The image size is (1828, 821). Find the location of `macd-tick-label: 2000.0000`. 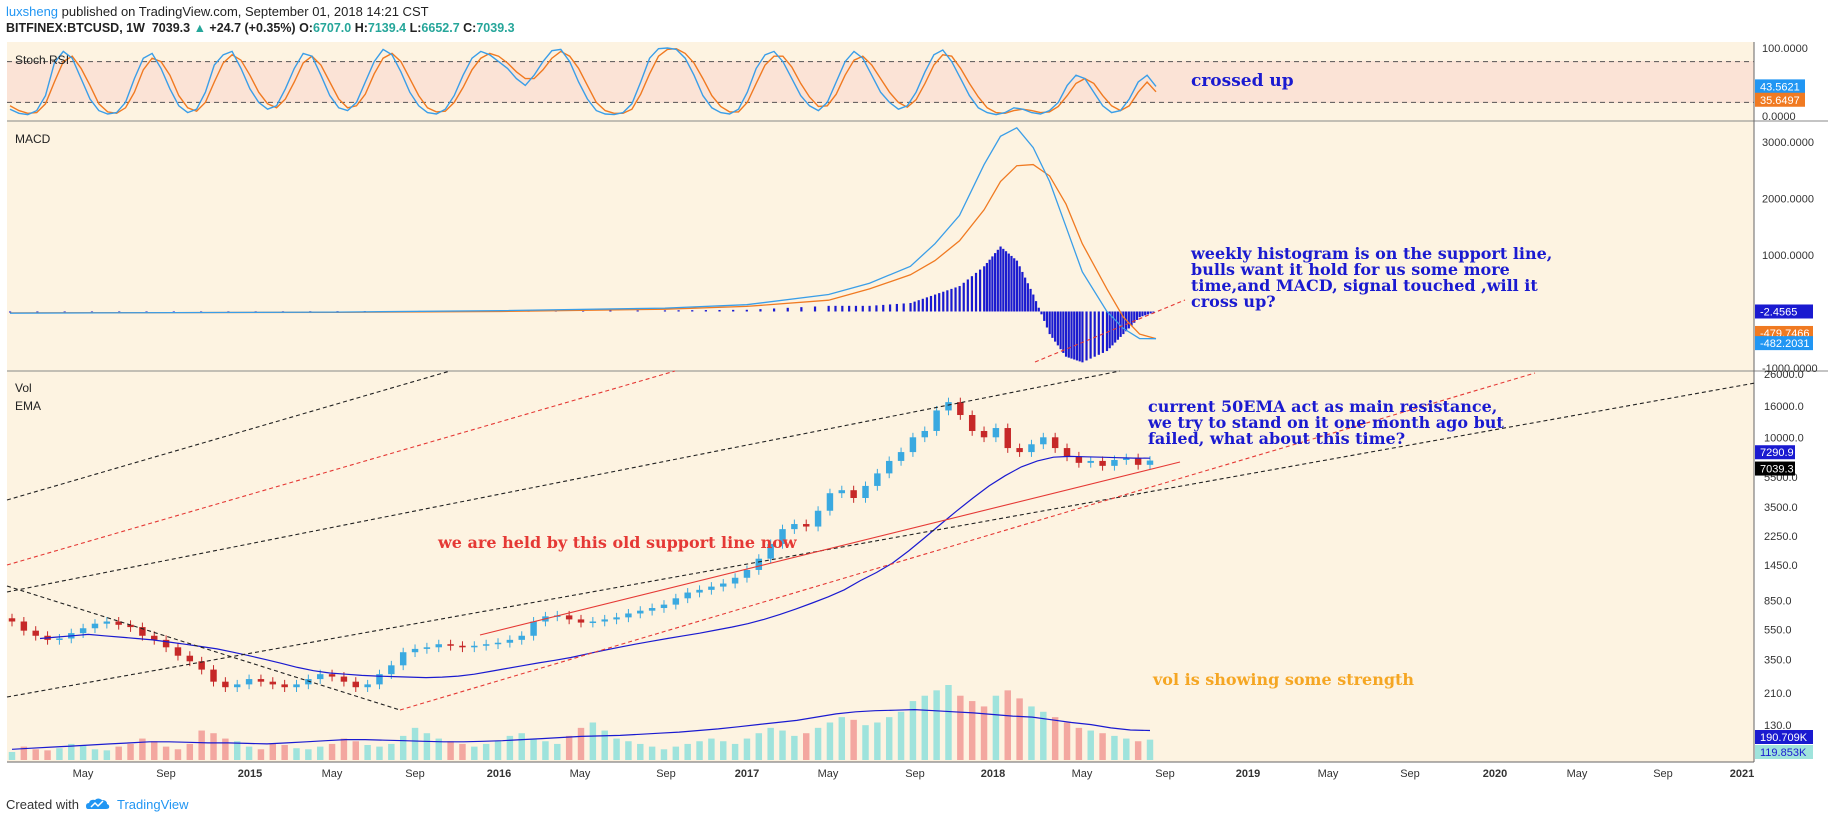

macd-tick-label: 2000.0000 is located at coordinates (1788, 199).